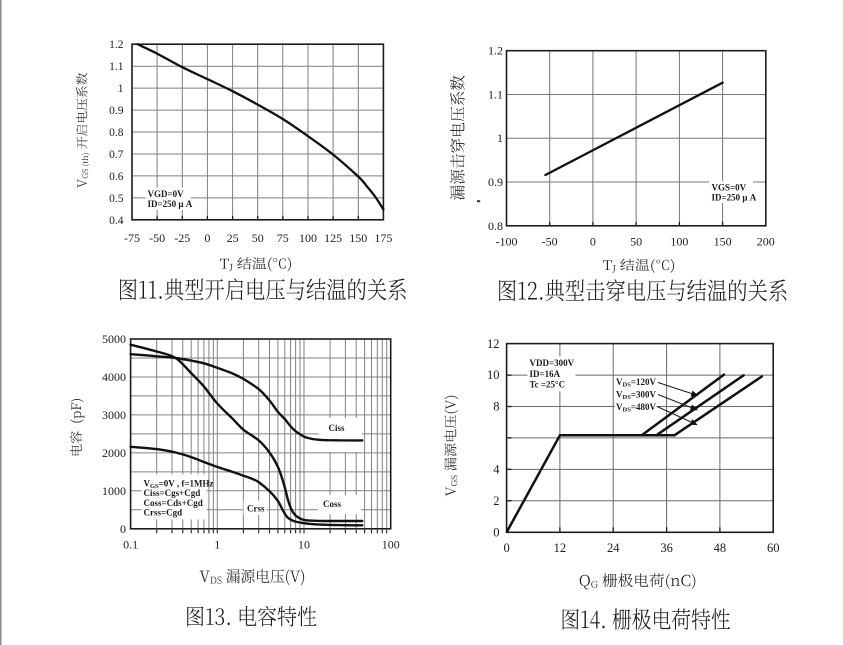 The width and height of the screenshot is (843, 645). I want to click on svg-text: 4, so click(496, 470).